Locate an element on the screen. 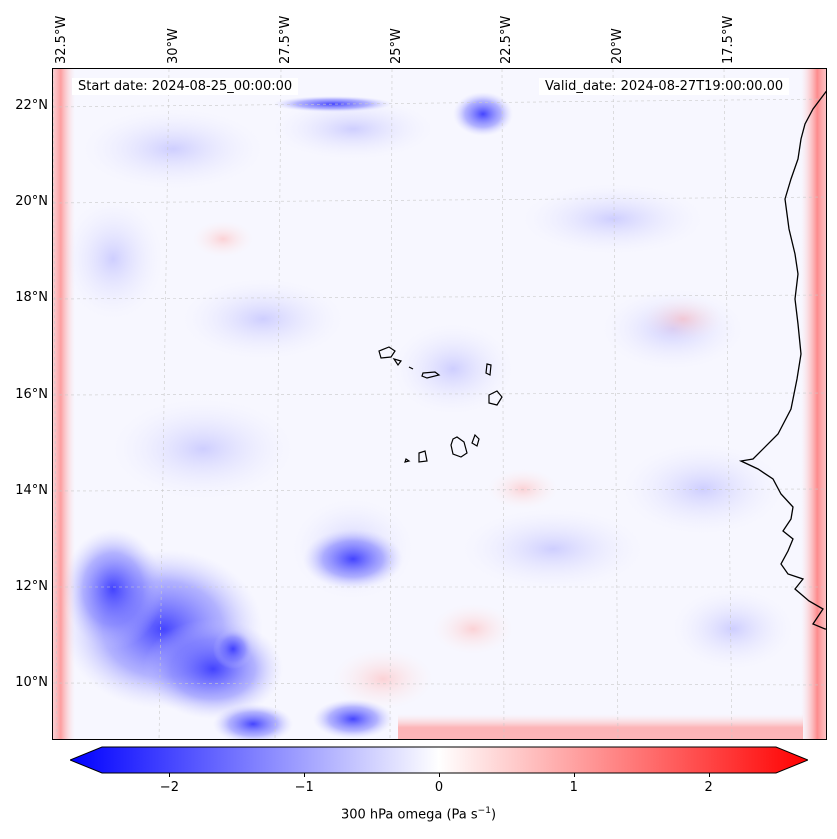 This screenshot has height=839, width=837. lon-label: 22.5°W is located at coordinates (506, 39).